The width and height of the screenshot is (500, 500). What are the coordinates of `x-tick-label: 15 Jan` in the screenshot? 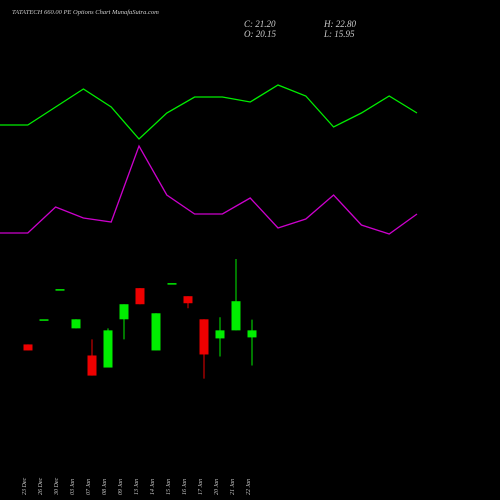 It's located at (169, 487).